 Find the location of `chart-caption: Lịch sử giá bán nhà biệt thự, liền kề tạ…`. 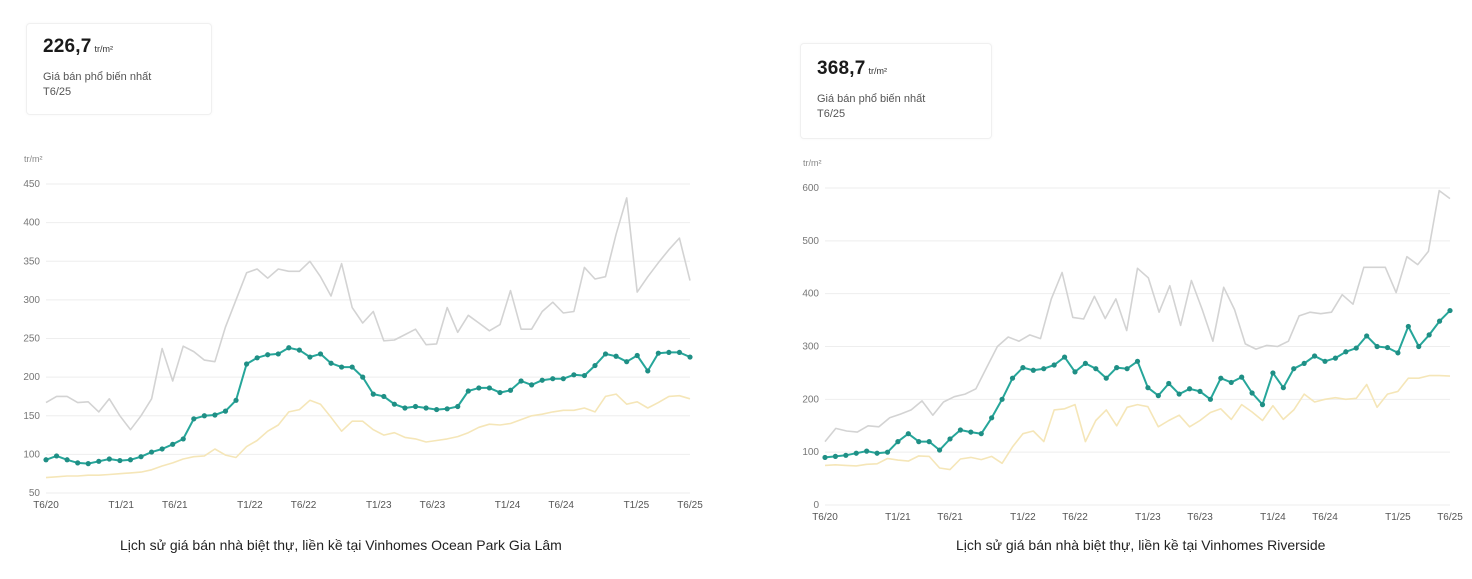

chart-caption: Lịch sử giá bán nhà biệt thự, liền kề tạ… is located at coordinates (341, 545).